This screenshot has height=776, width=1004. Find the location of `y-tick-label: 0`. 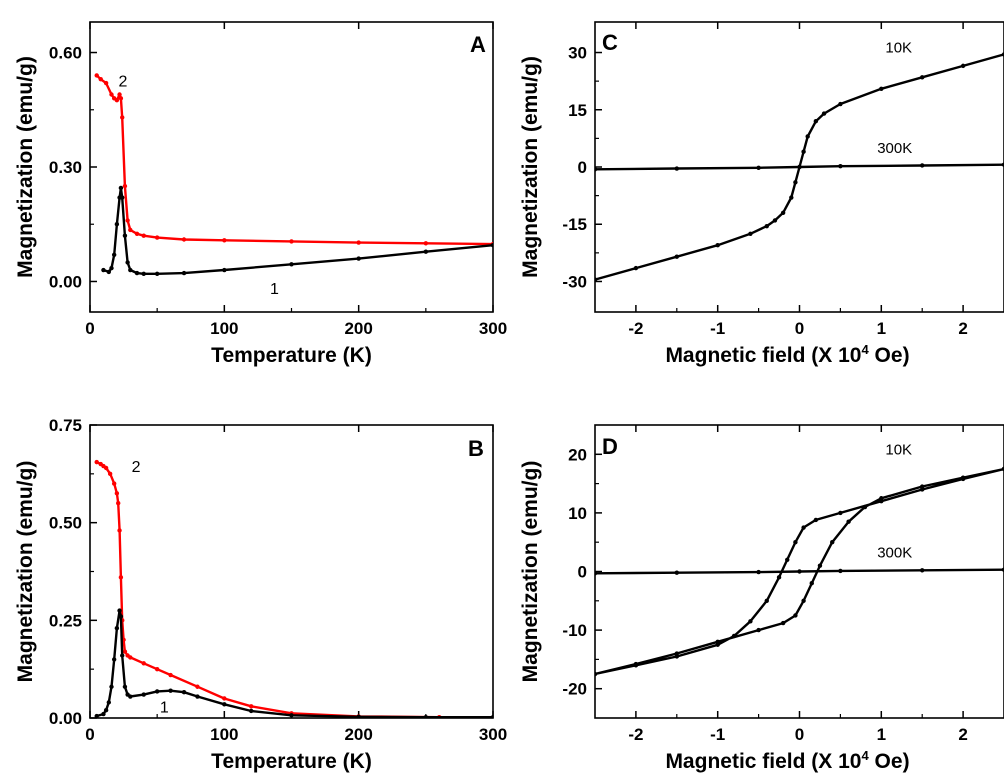

y-tick-label: 0 is located at coordinates (582, 167).